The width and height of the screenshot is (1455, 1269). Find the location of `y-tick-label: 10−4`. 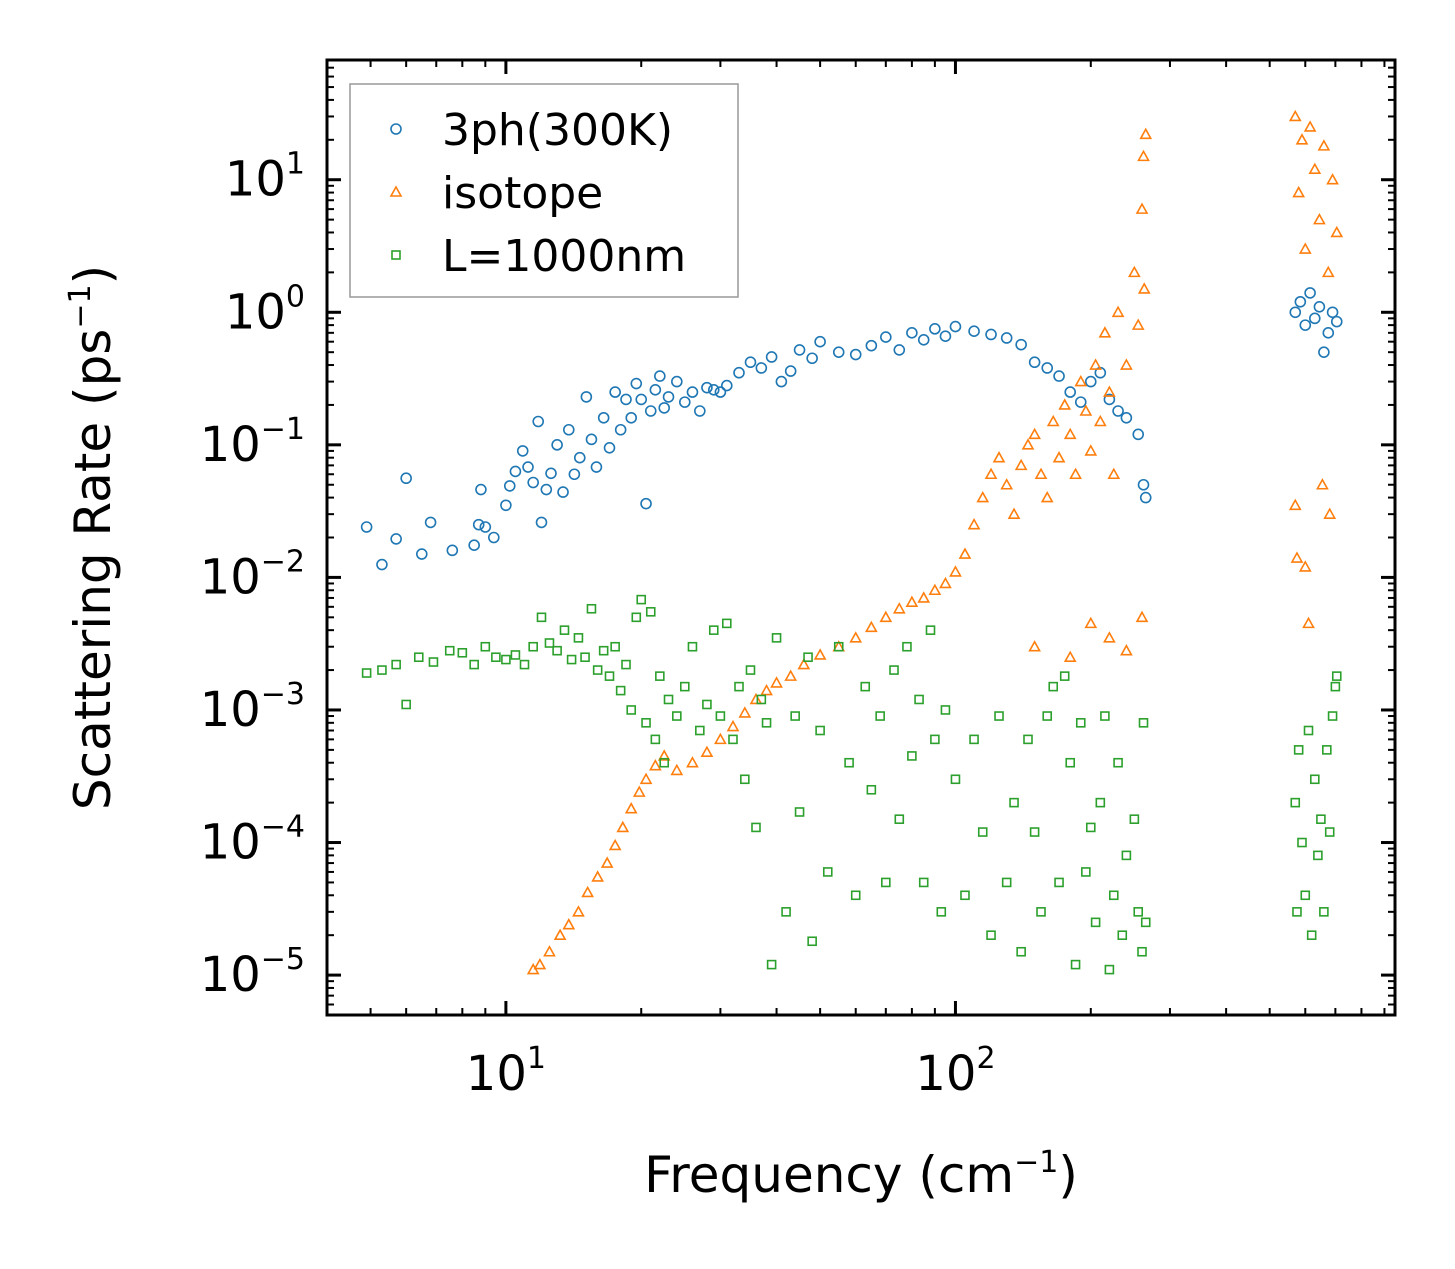

y-tick-label: 10−4 is located at coordinates (252, 840).